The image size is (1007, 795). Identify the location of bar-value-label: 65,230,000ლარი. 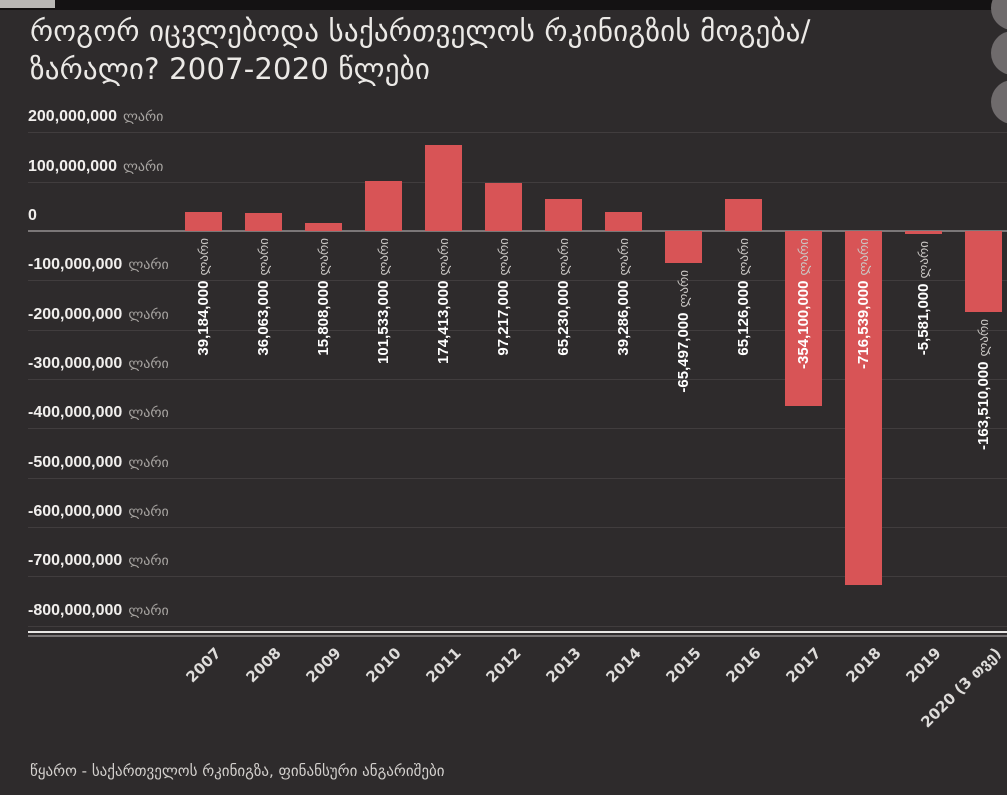
(563, 297).